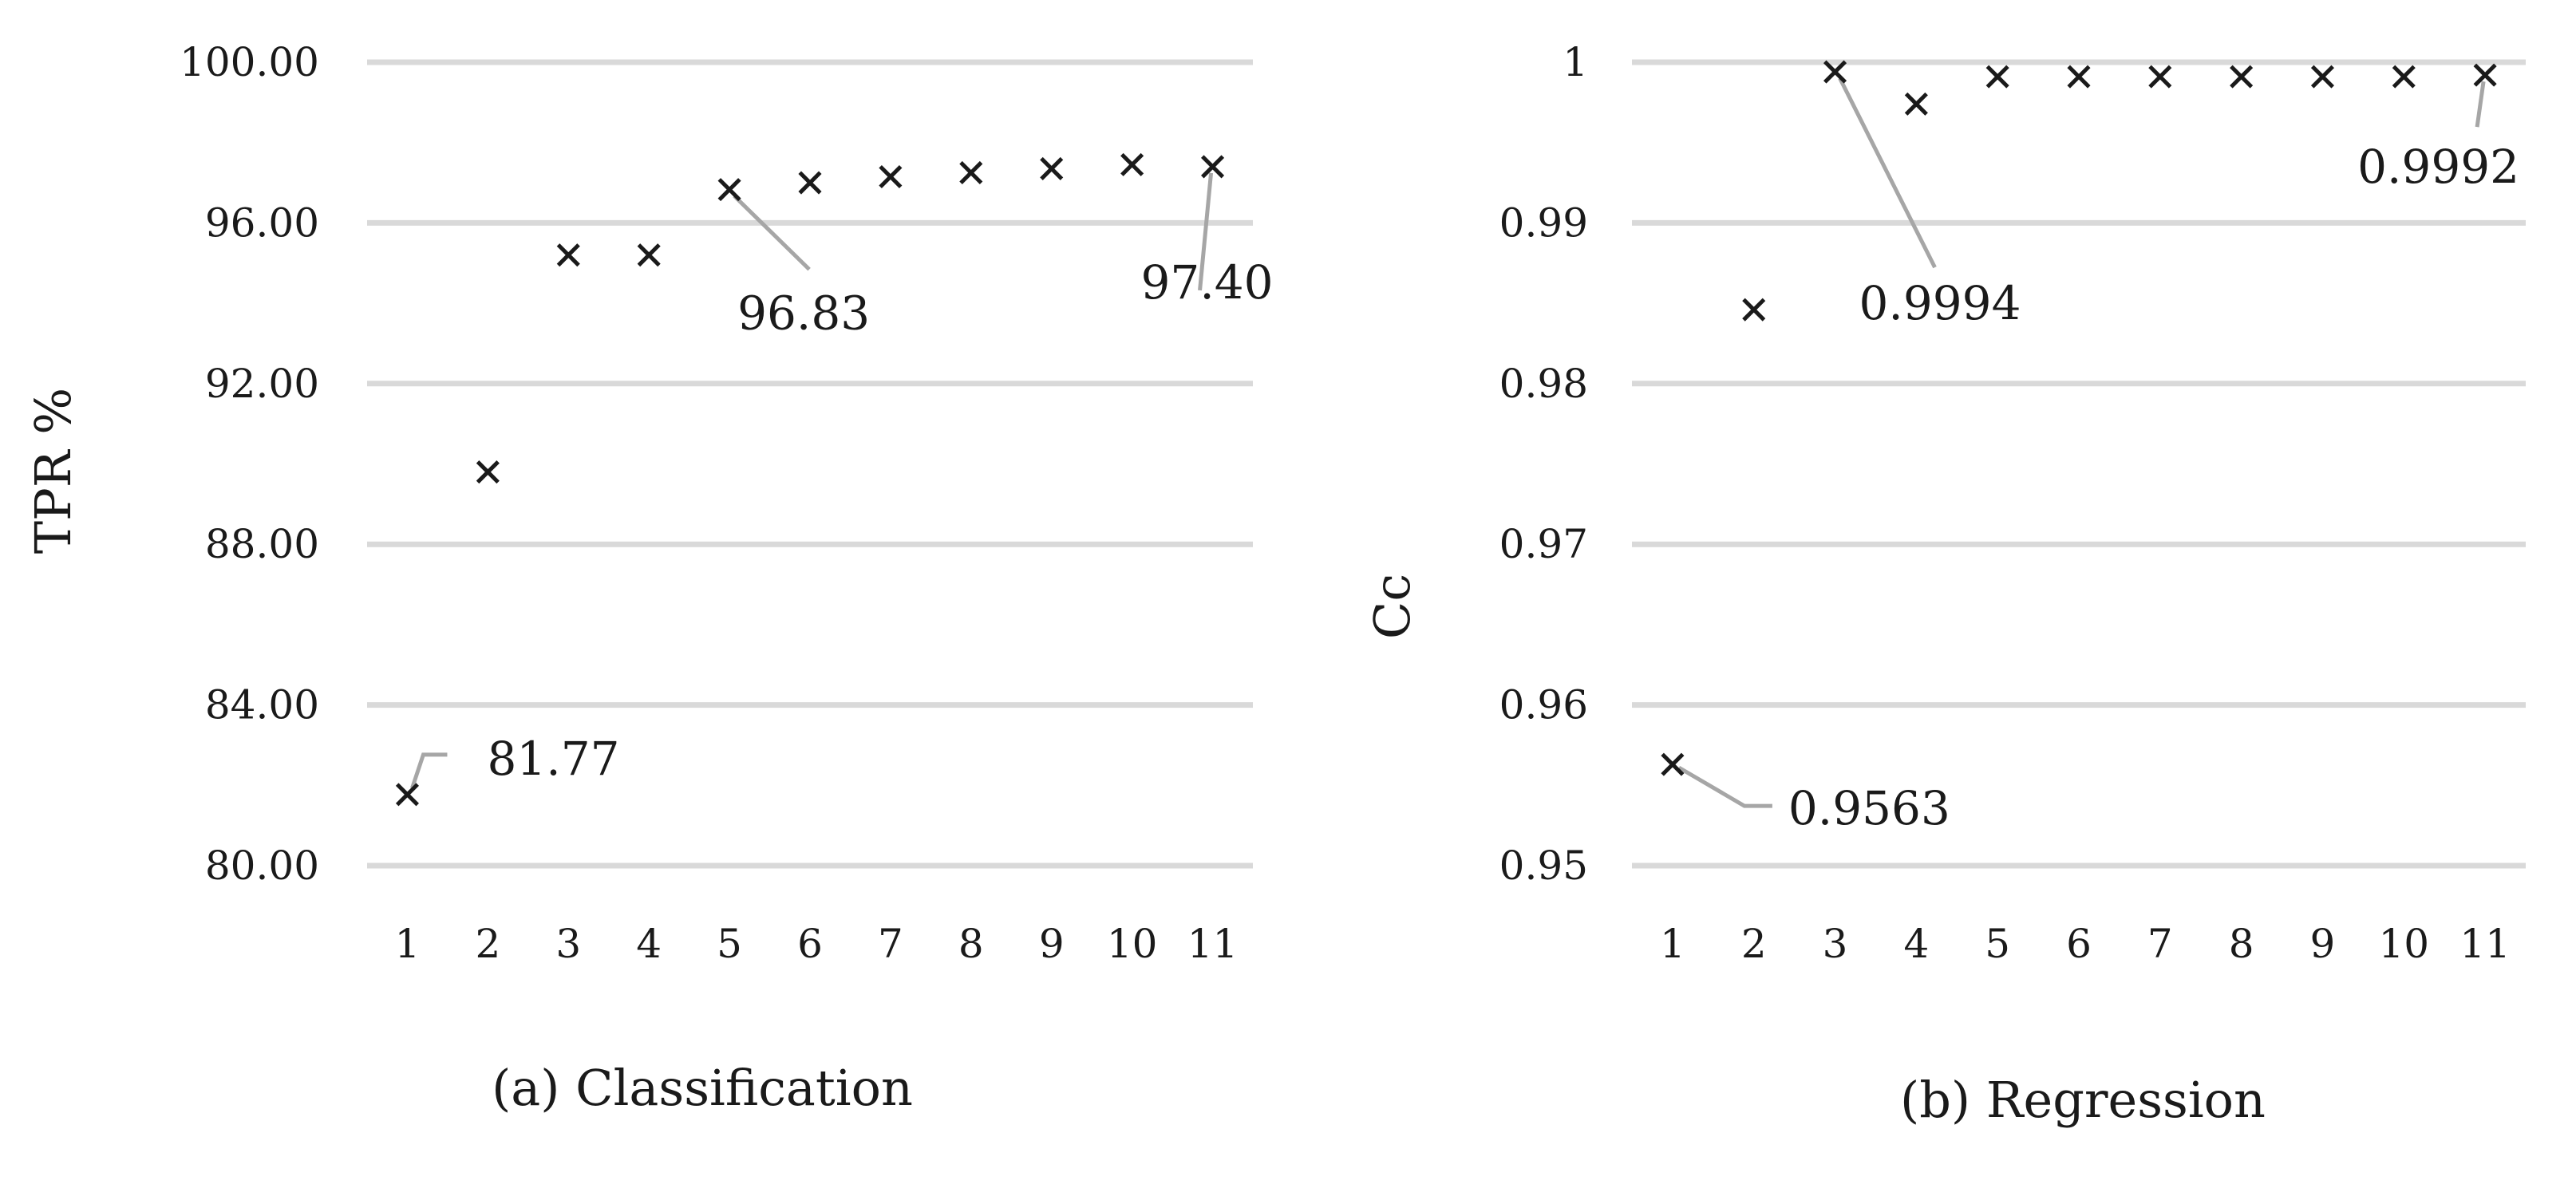  What do you see at coordinates (2083, 1100) in the screenshot?
I see `regression-caption: (b) Regression` at bounding box center [2083, 1100].